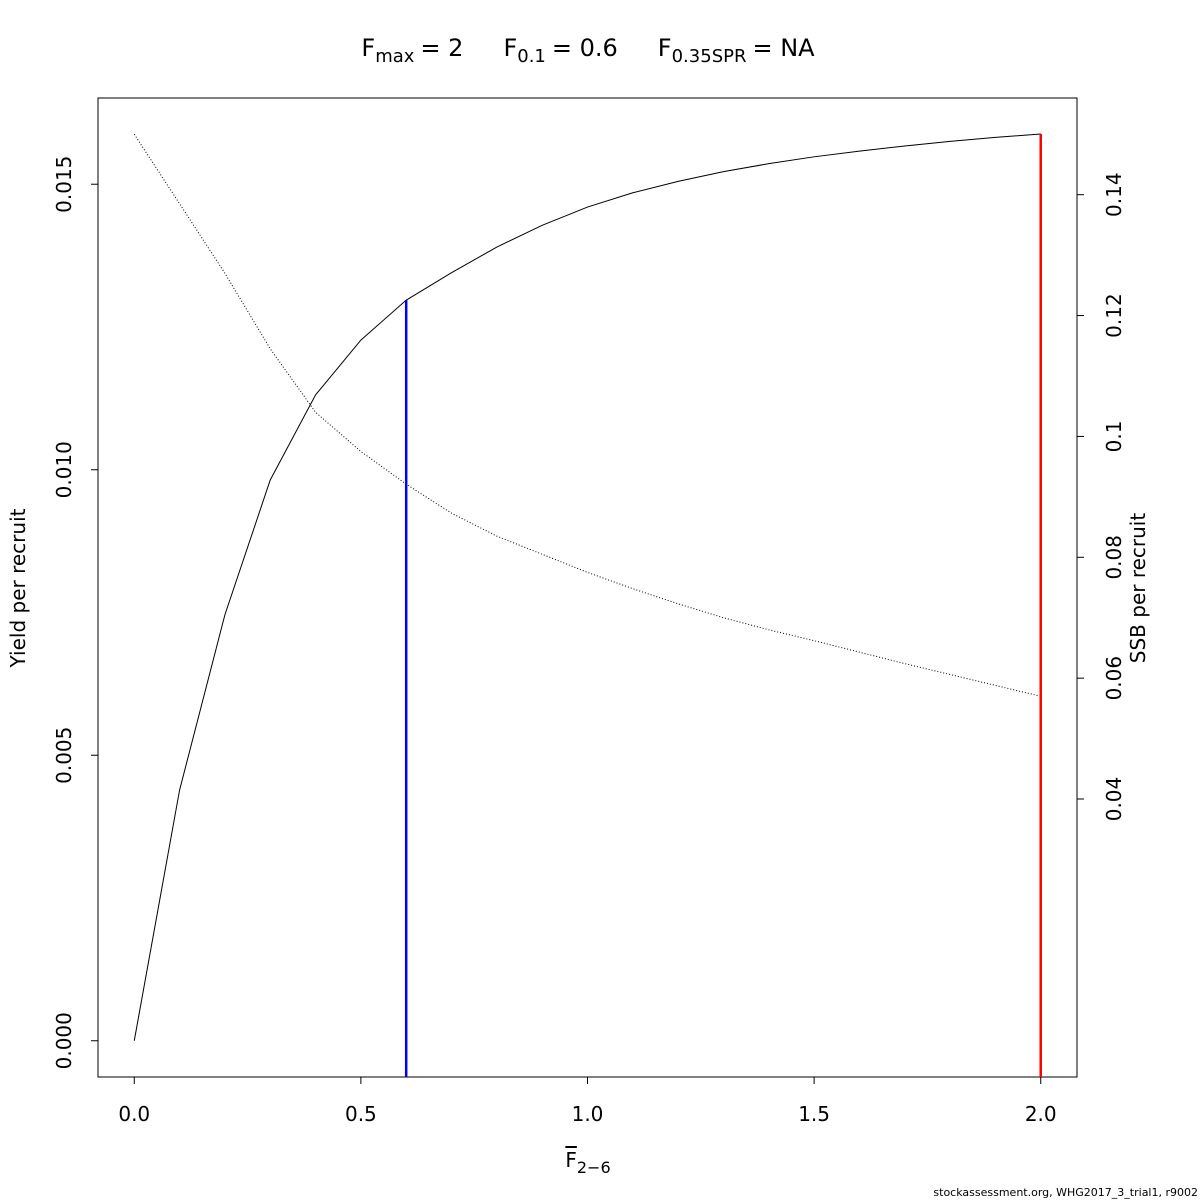 This screenshot has width=1200, height=1200. What do you see at coordinates (585, 48) in the screenshot?
I see `title-value: = 0.6` at bounding box center [585, 48].